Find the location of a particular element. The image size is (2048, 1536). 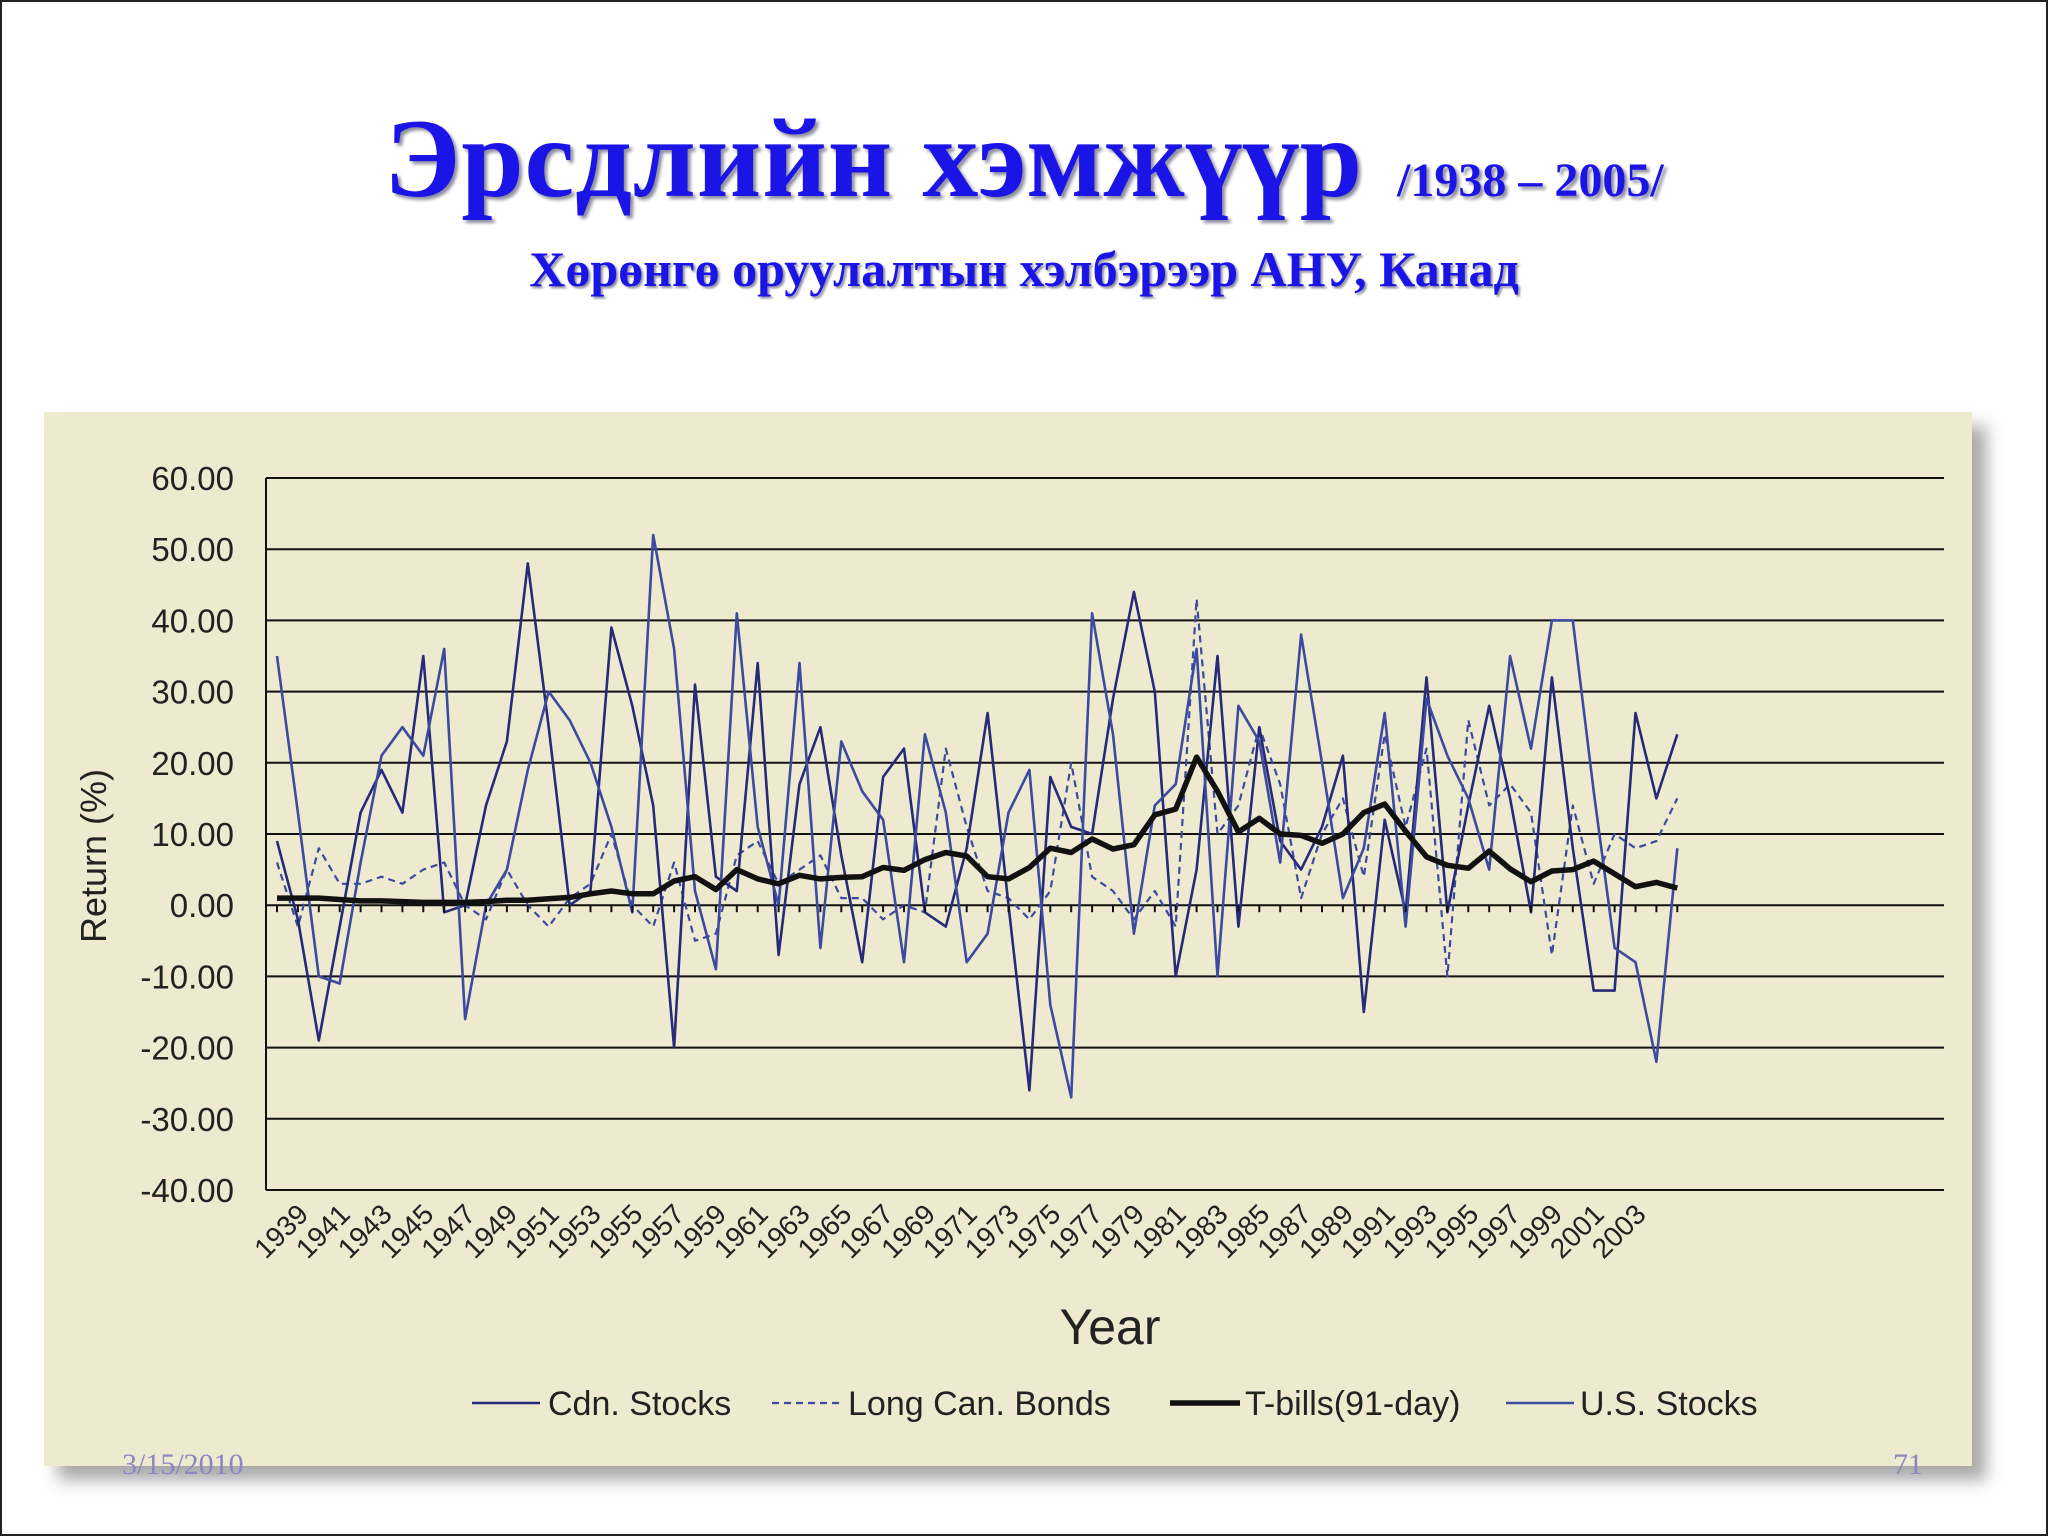

y-tick-label: -30.00 is located at coordinates (187, 1119).